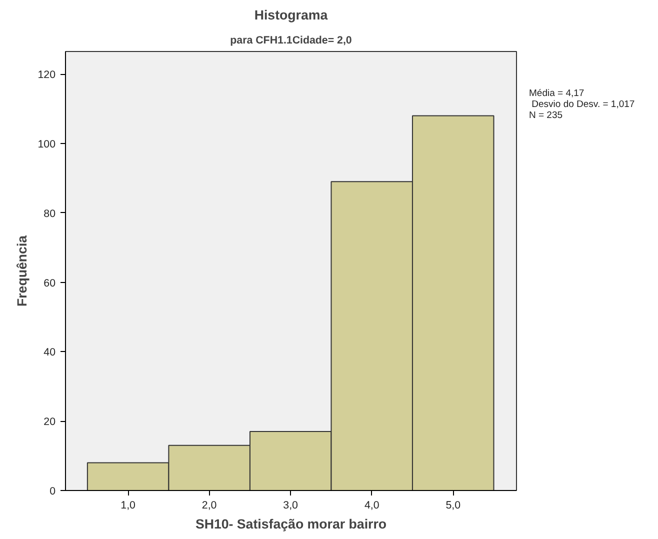 Image resolution: width=658 pixels, height=539 pixels. Describe the element at coordinates (582, 104) in the screenshot. I see `text: Desvio do Desv. = 1,017` at that location.